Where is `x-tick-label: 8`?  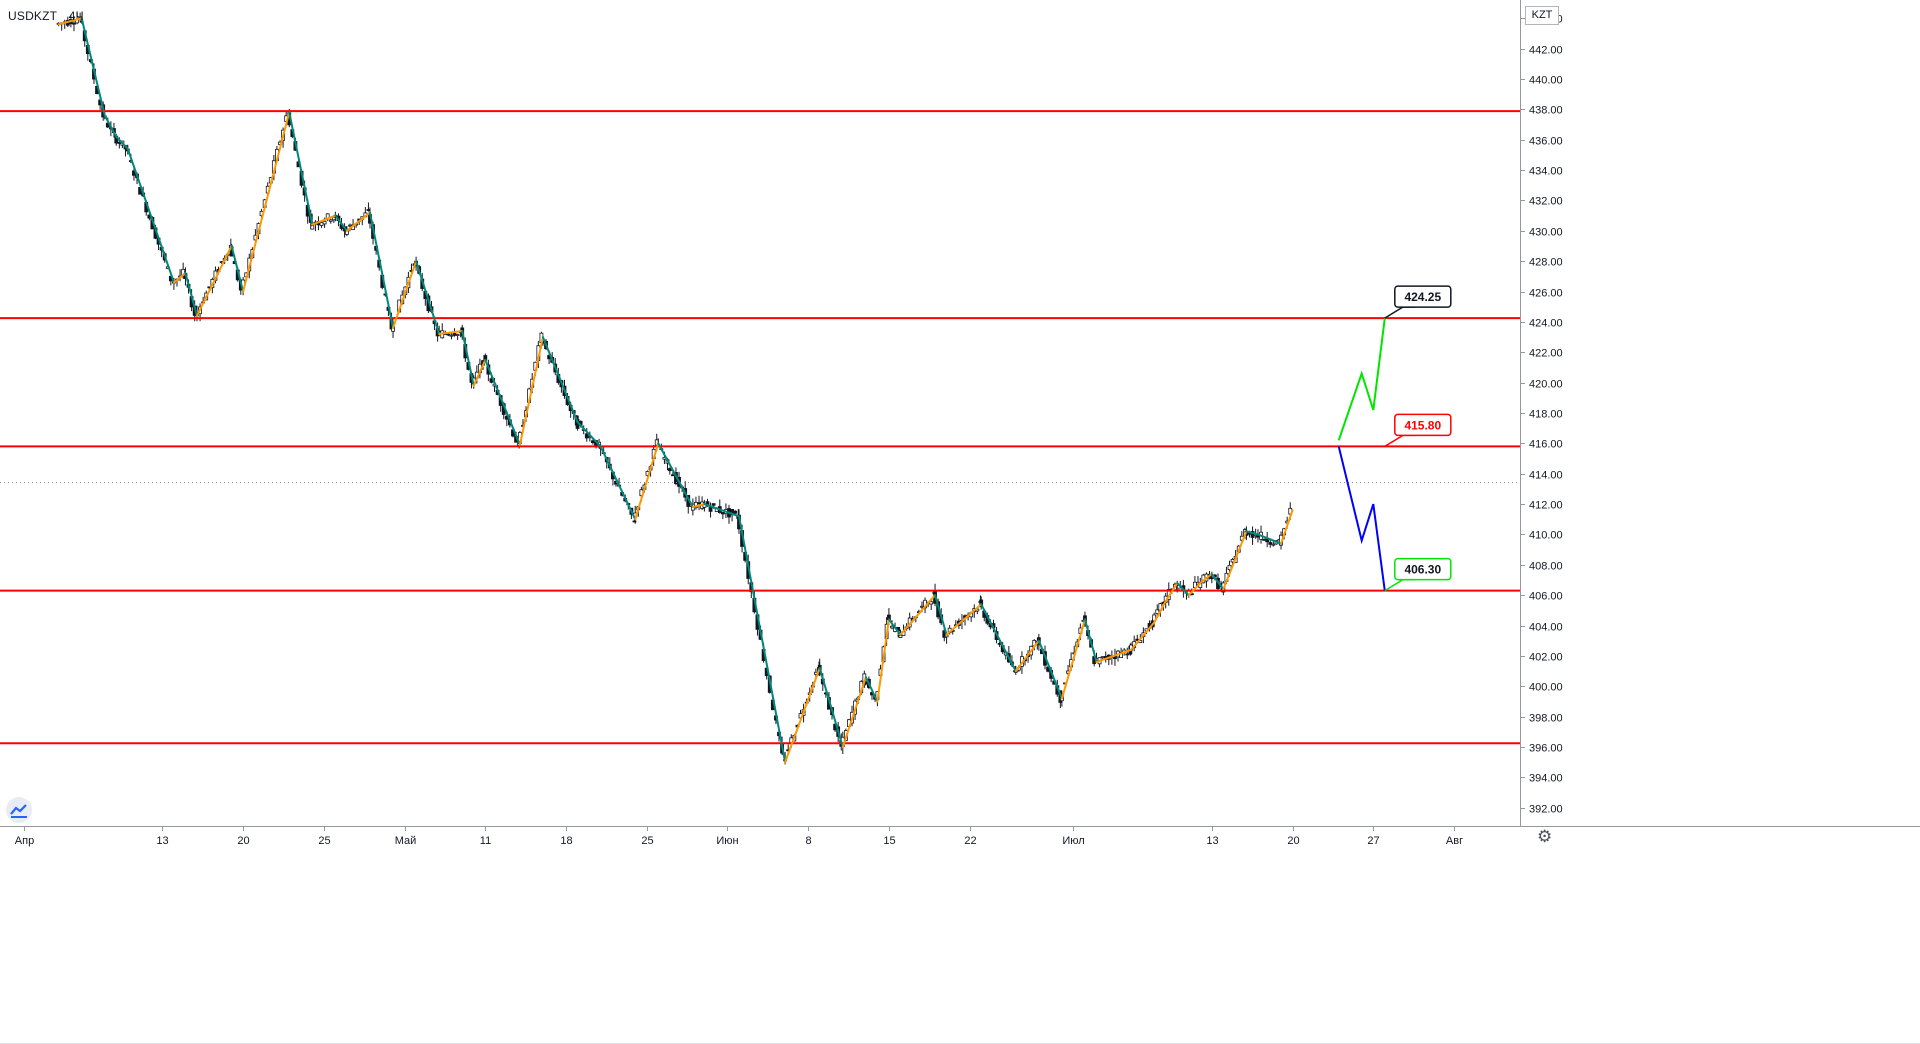 x-tick-label: 8 is located at coordinates (808, 841).